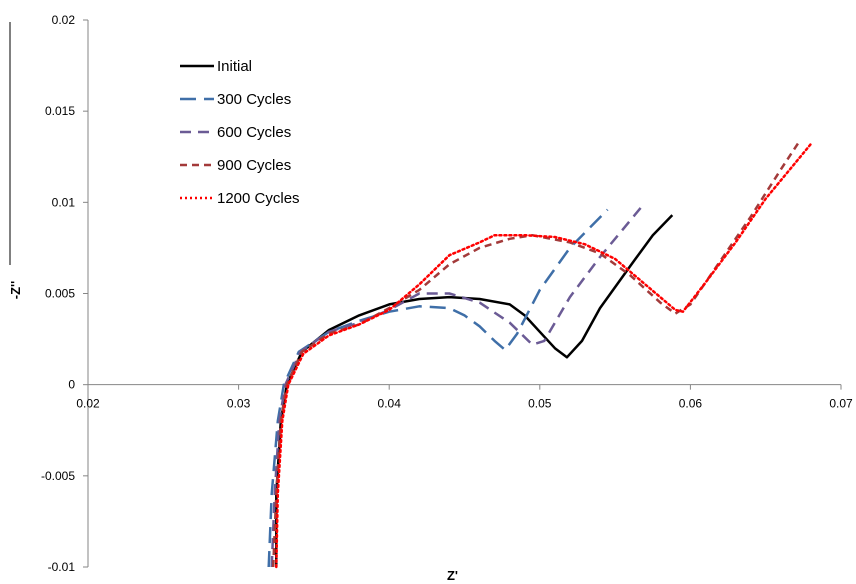 This screenshot has width=856, height=584. I want to click on legend-label-2: 600 Cycles, so click(254, 132).